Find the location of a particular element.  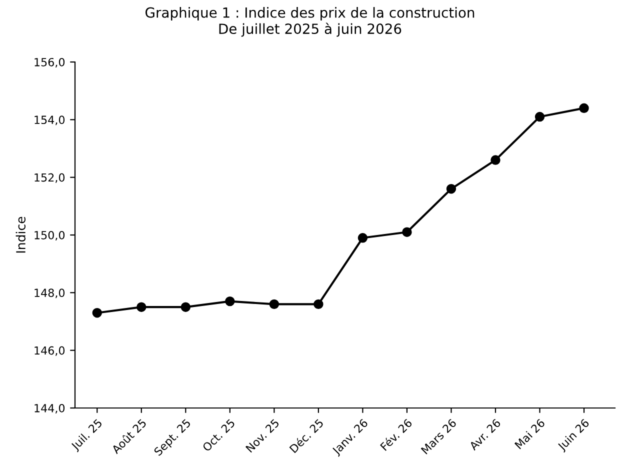

y-tick-label: 154,0 is located at coordinates (49, 121).